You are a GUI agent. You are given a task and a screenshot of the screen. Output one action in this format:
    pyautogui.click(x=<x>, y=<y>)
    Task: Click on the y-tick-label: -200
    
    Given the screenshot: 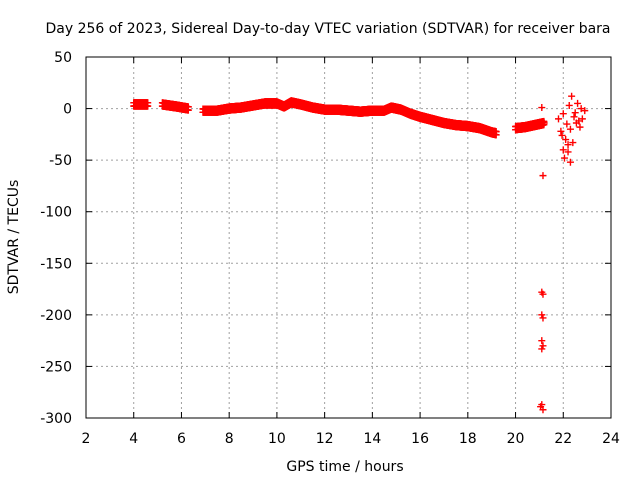 What is the action you would take?
    pyautogui.click(x=56, y=316)
    